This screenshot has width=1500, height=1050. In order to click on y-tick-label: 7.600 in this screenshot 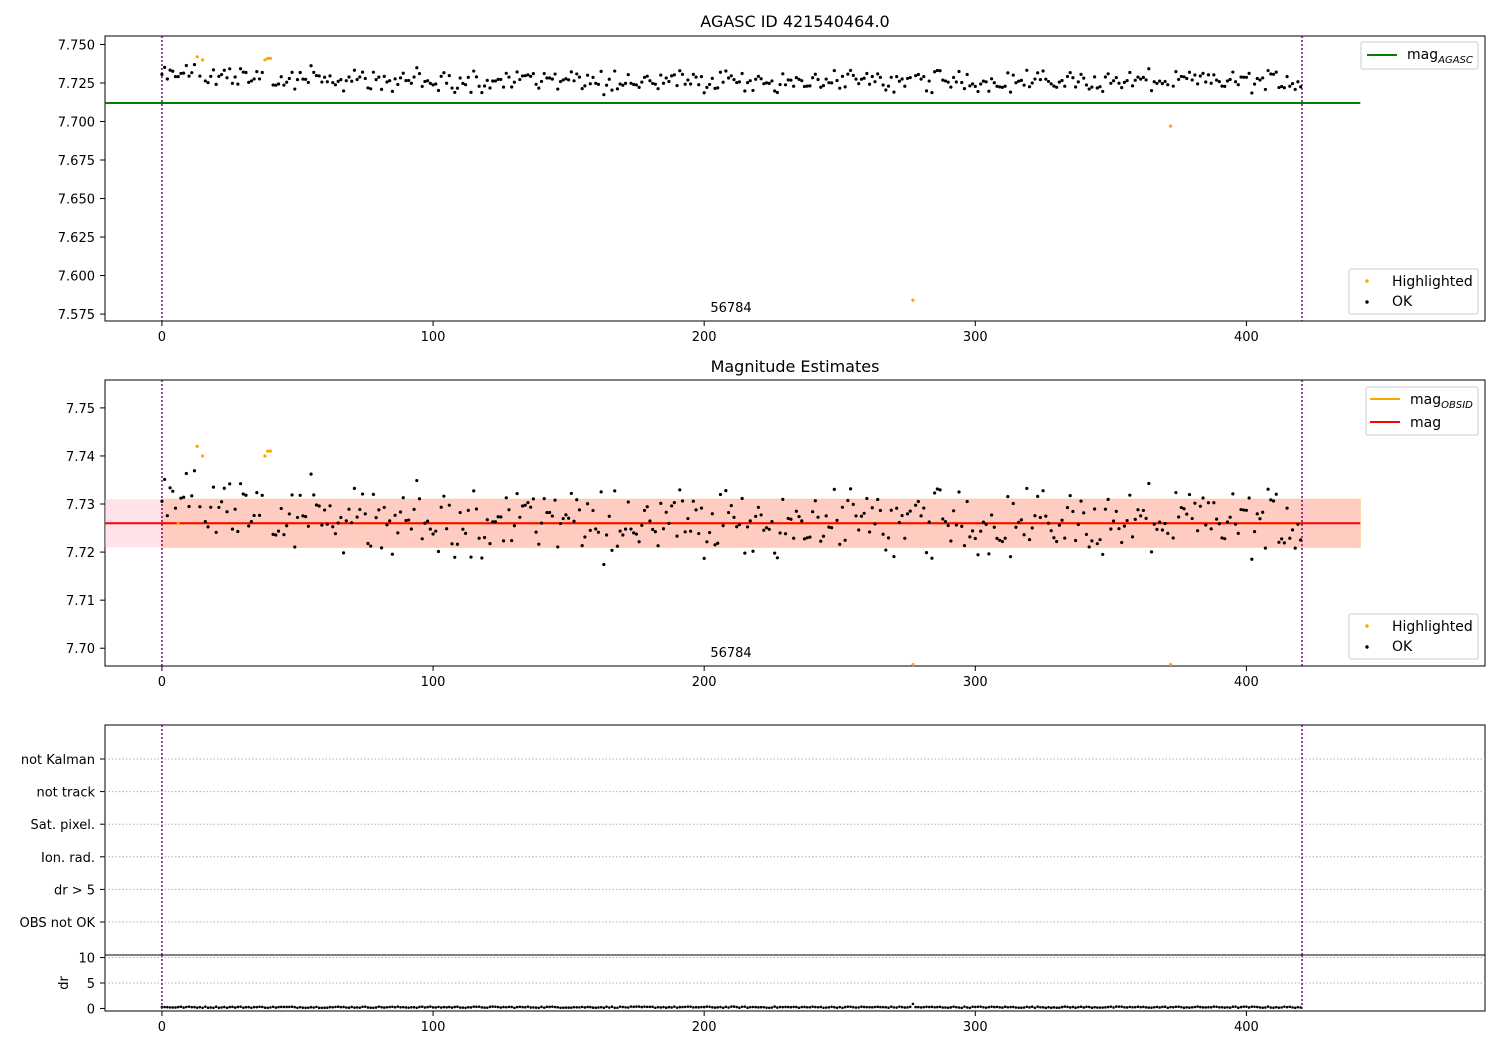, I will do `click(76, 277)`.